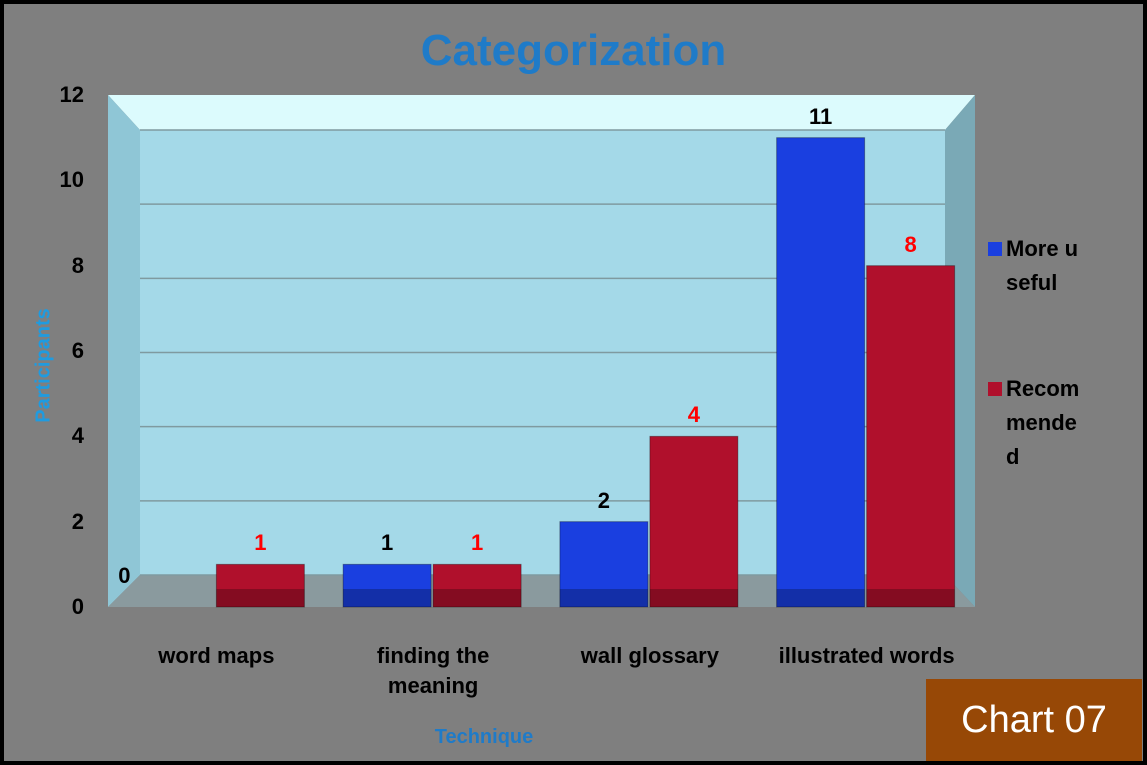 The image size is (1147, 765). What do you see at coordinates (216, 655) in the screenshot?
I see `x-tick-label: word maps` at bounding box center [216, 655].